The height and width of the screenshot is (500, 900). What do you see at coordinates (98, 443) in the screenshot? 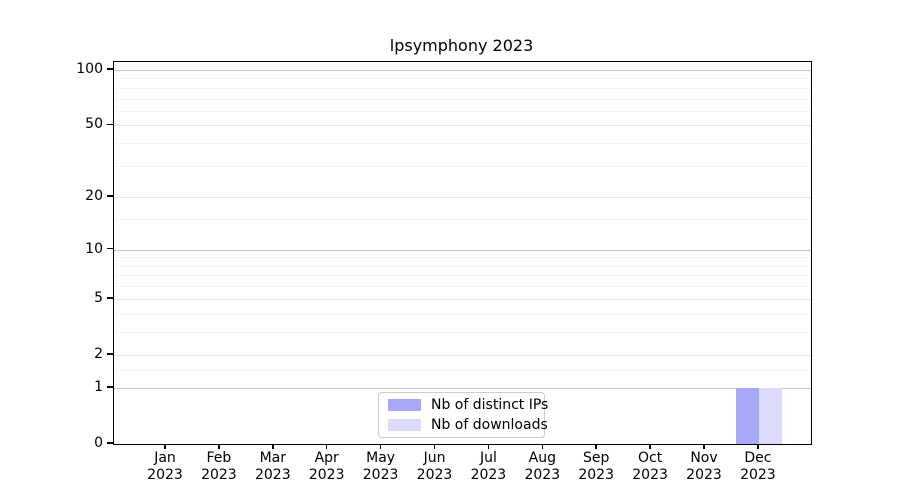
I see `y-tick-label: 0` at bounding box center [98, 443].